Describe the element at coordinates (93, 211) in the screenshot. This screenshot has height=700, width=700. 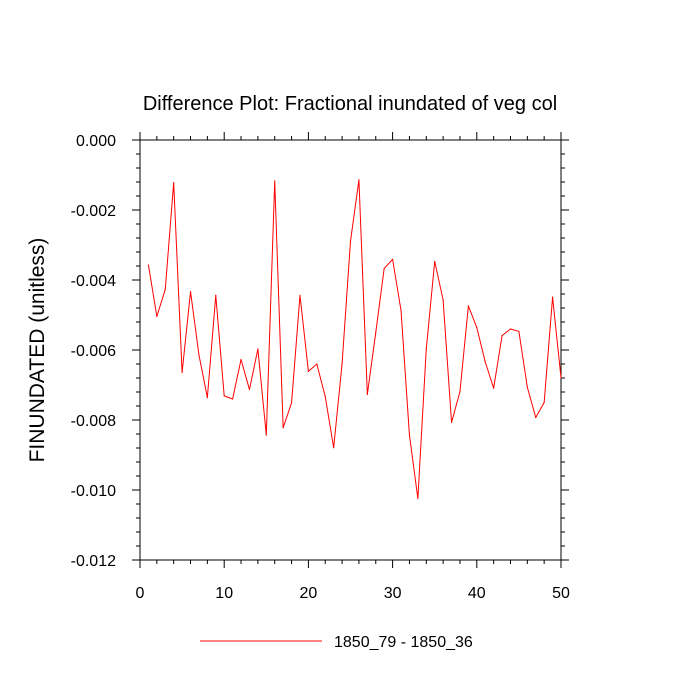
I see `y-tick-label: -0.002` at that location.